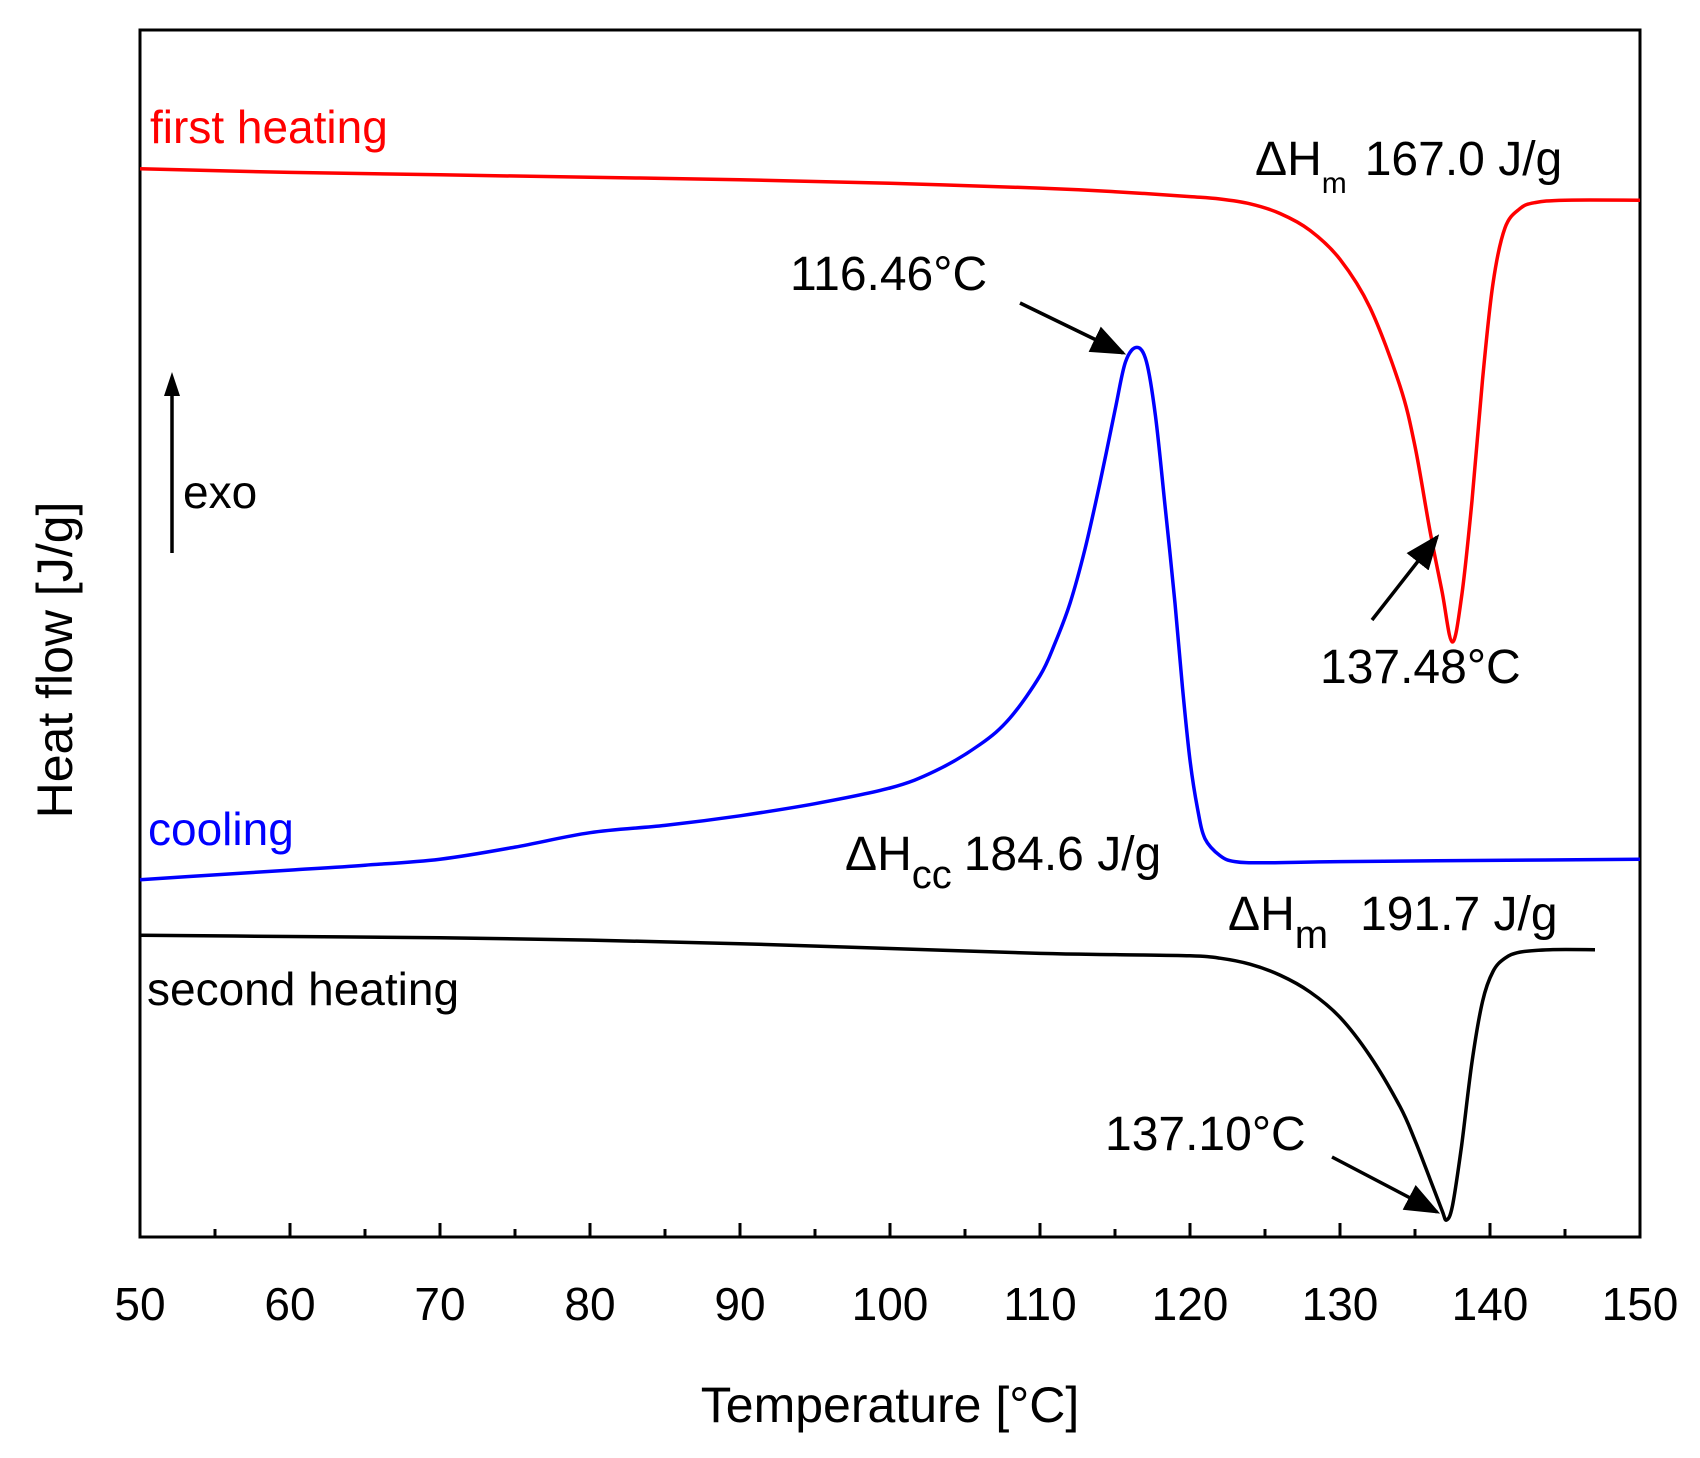 Image resolution: width=1700 pixels, height=1458 pixels. Describe the element at coordinates (890, 1230) in the screenshot. I see `x-axis-ticks` at that location.